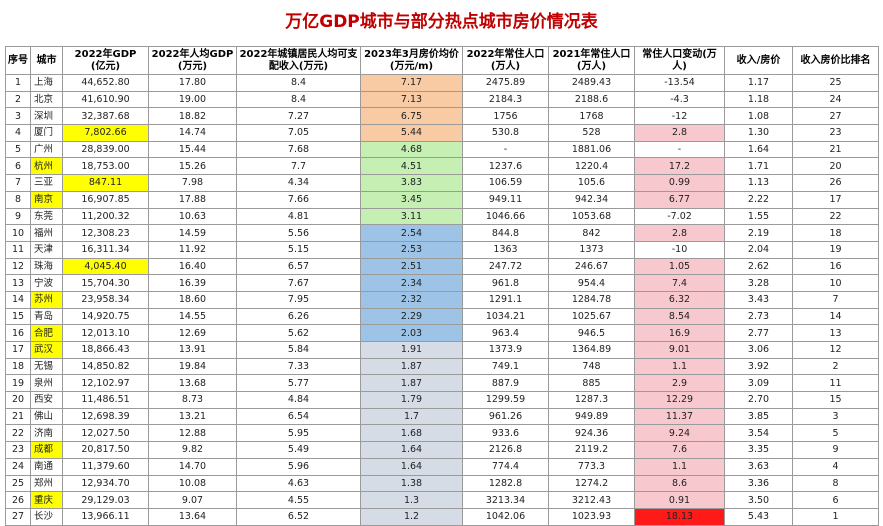 The width and height of the screenshot is (883, 526). I want to click on city-name: 武汉, so click(46, 350).